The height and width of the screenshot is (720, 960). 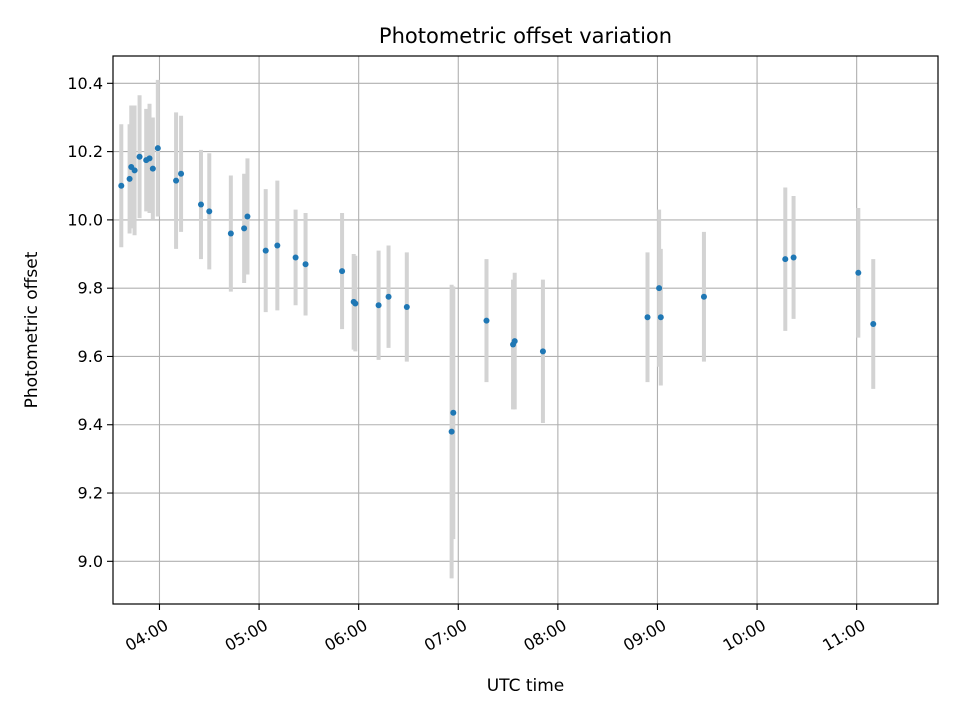 I want to click on y-tick-label: 9.4, so click(x=90, y=424).